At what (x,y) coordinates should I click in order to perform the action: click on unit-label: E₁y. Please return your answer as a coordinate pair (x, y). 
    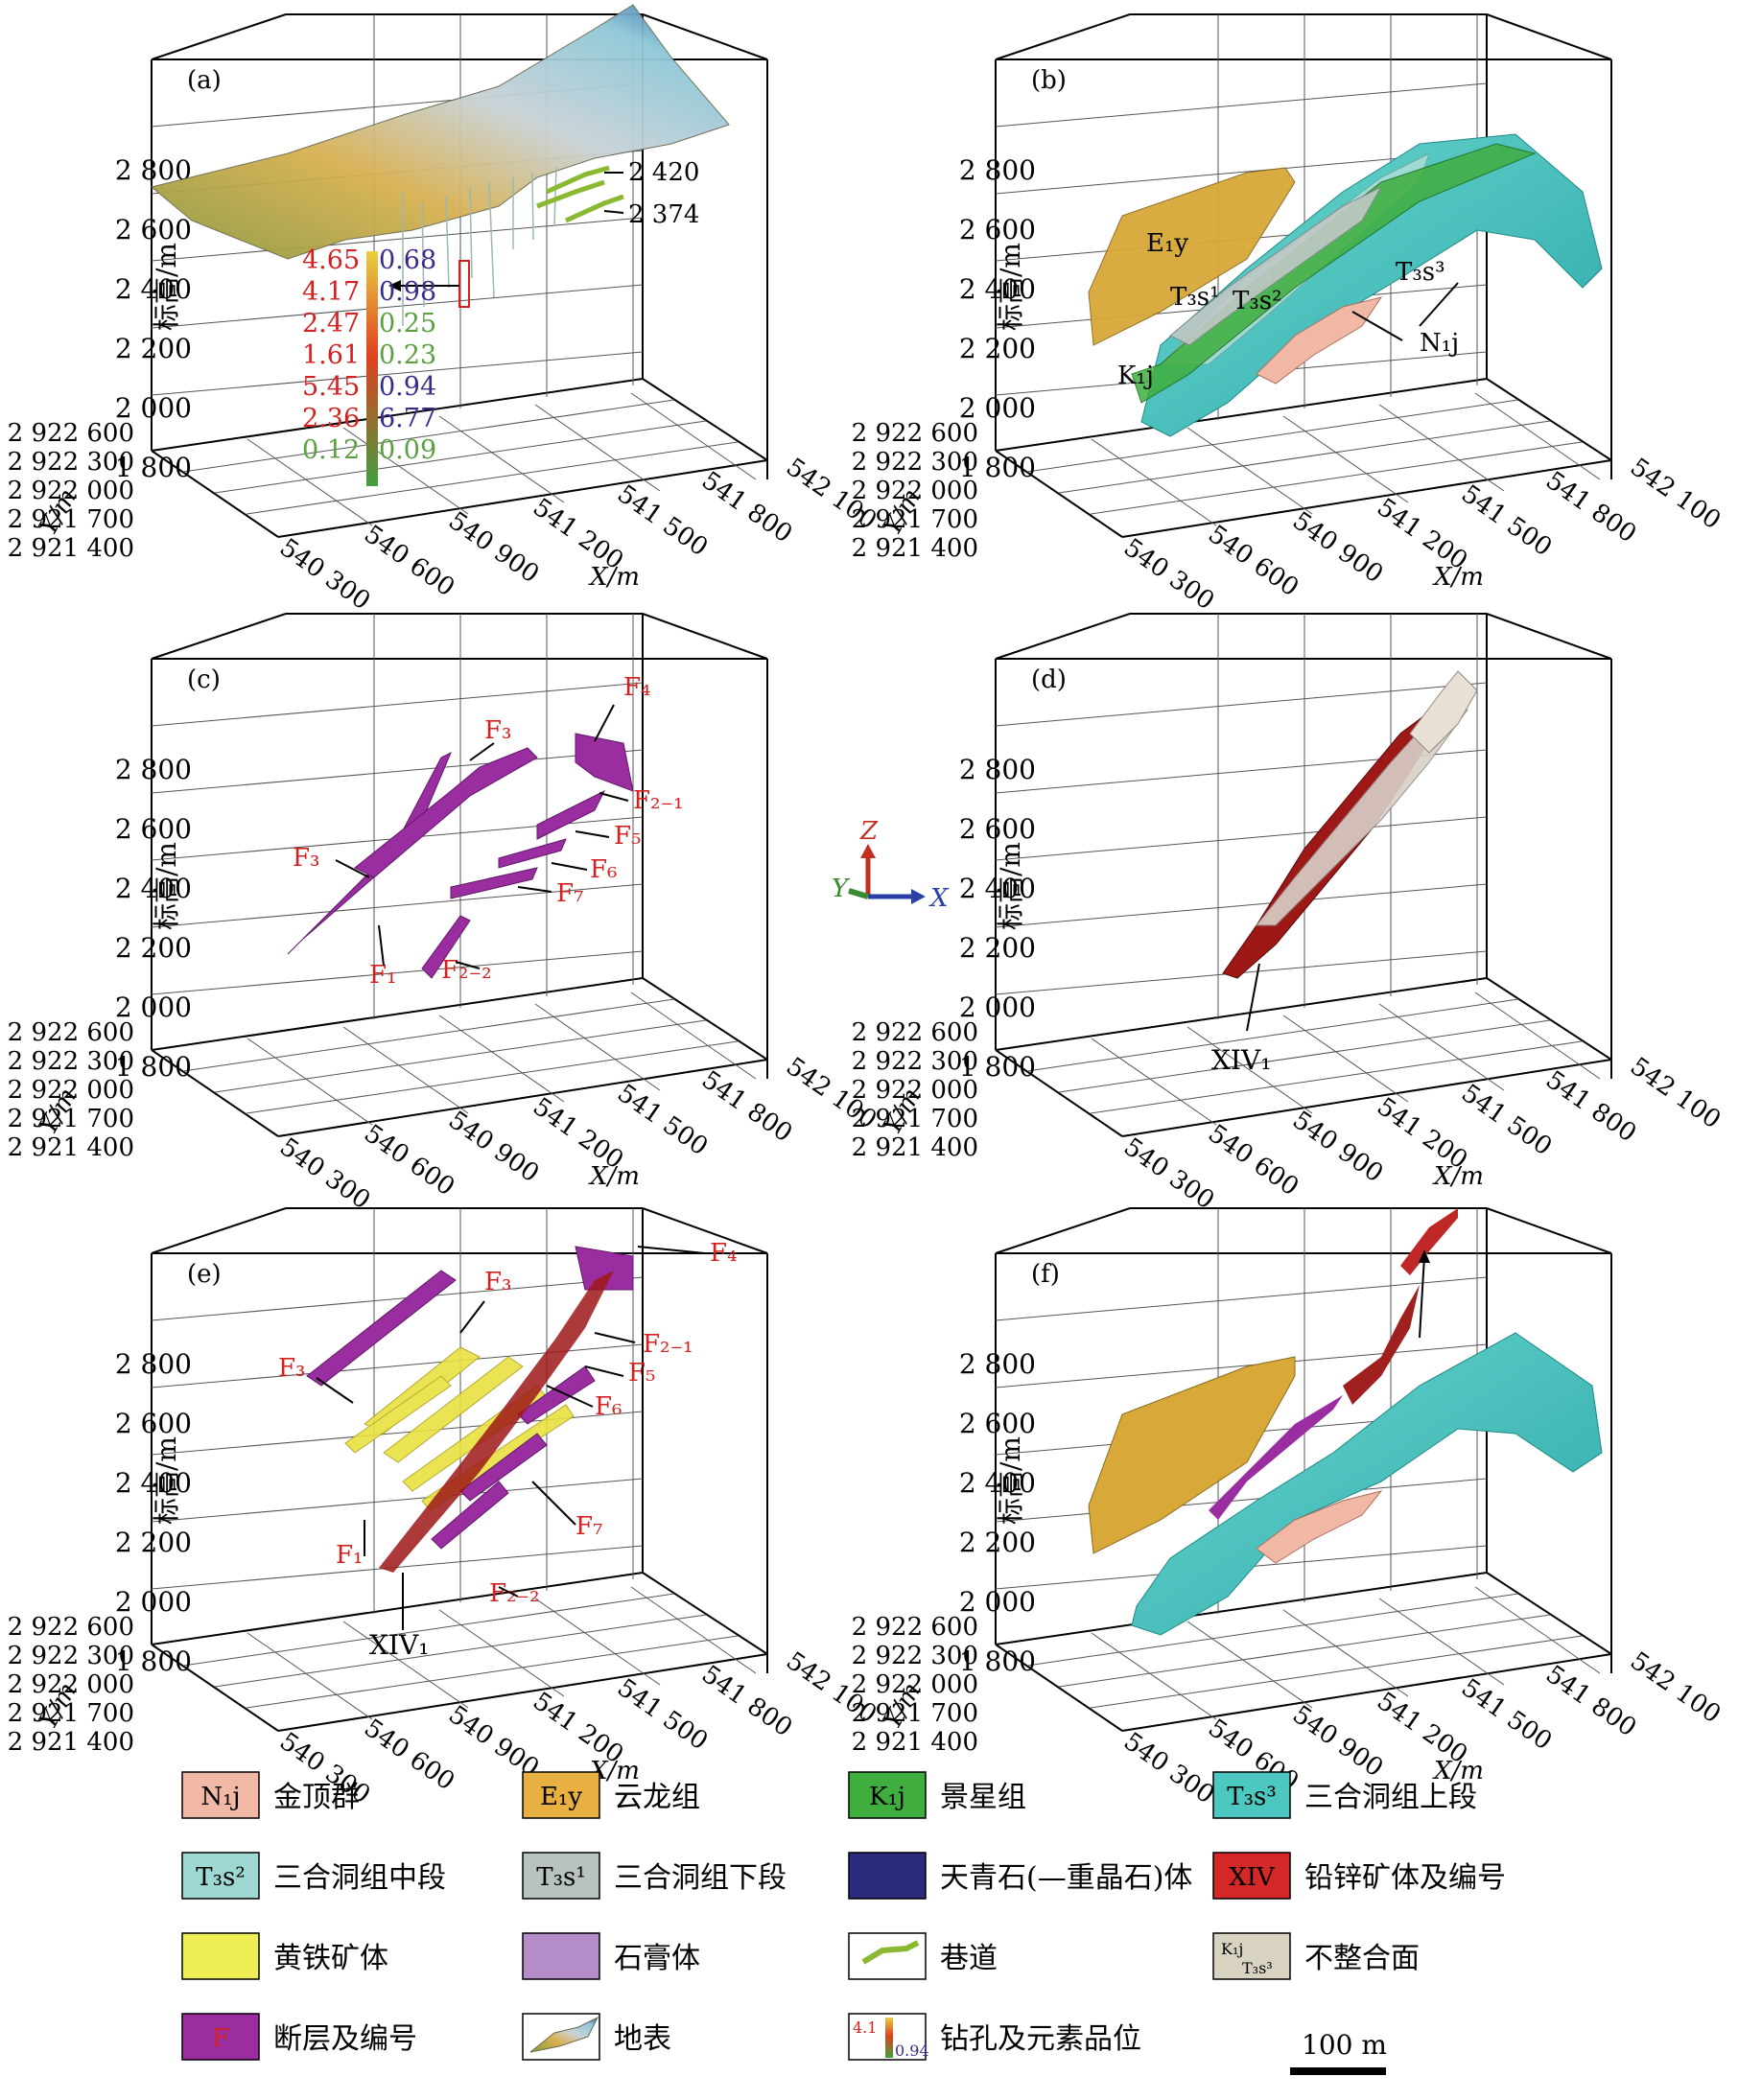
    Looking at the image, I should click on (1167, 243).